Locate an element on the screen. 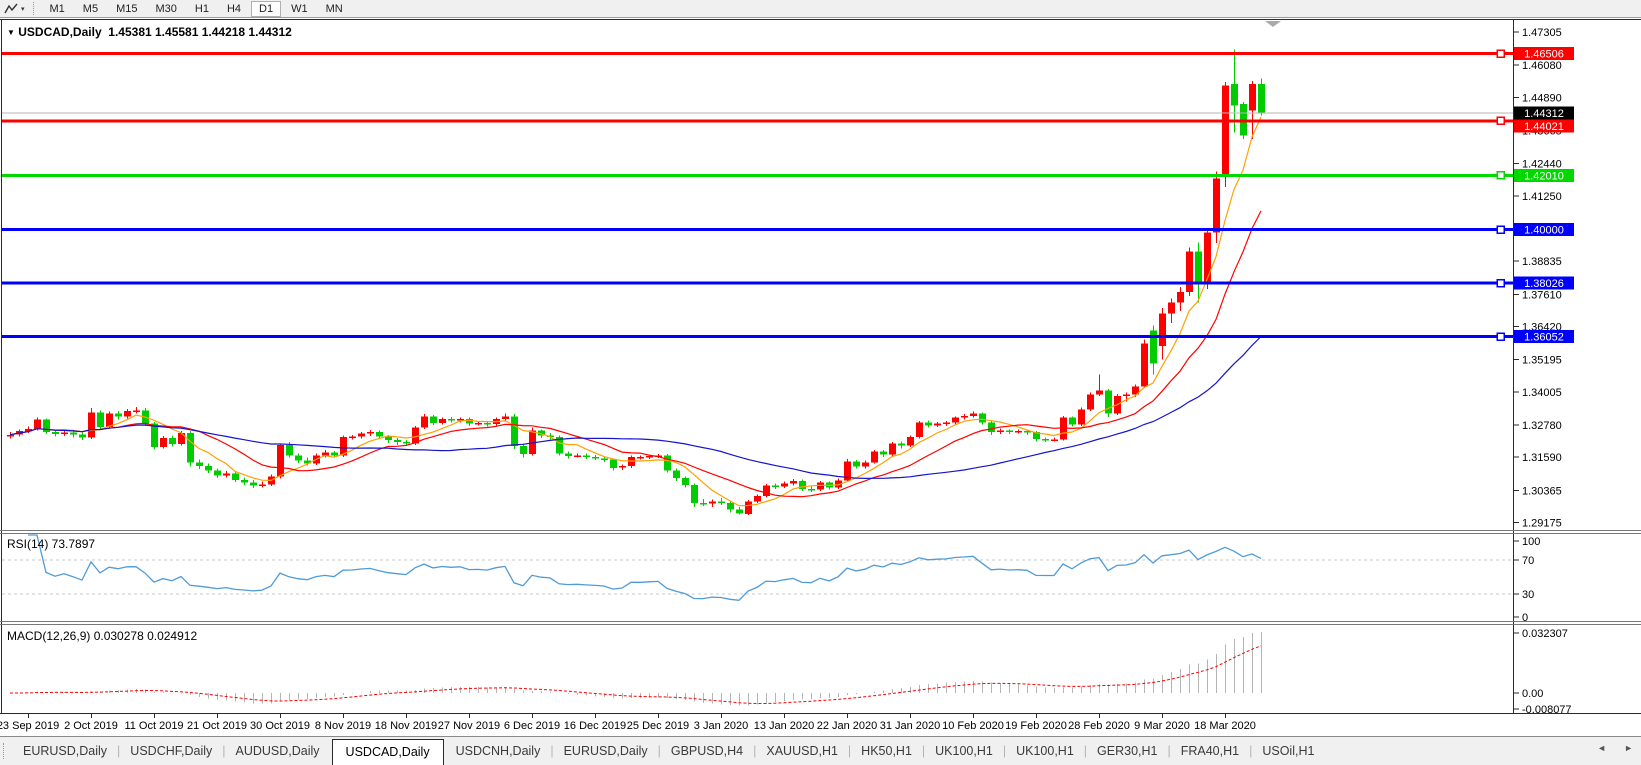  collapse-caret-icon: ▼ is located at coordinates (11, 32).